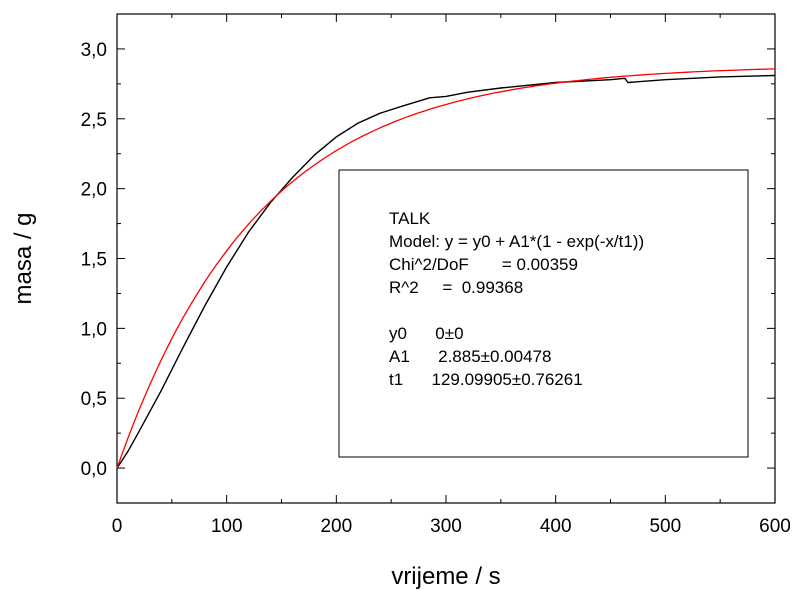  Describe the element at coordinates (470, 356) in the screenshot. I see `fit-results-line: A1 2.885±0.00478` at that location.